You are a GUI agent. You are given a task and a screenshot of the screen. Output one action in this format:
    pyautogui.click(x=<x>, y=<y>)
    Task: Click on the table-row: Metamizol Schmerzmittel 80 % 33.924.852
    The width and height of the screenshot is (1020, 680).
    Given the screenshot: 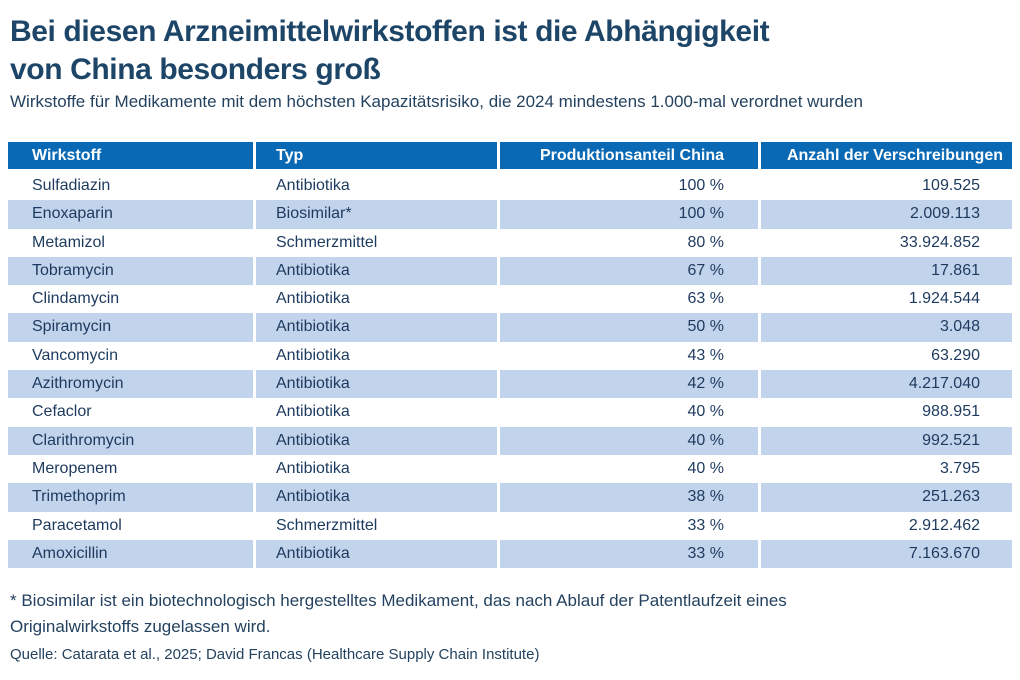 What is the action you would take?
    pyautogui.click(x=510, y=242)
    